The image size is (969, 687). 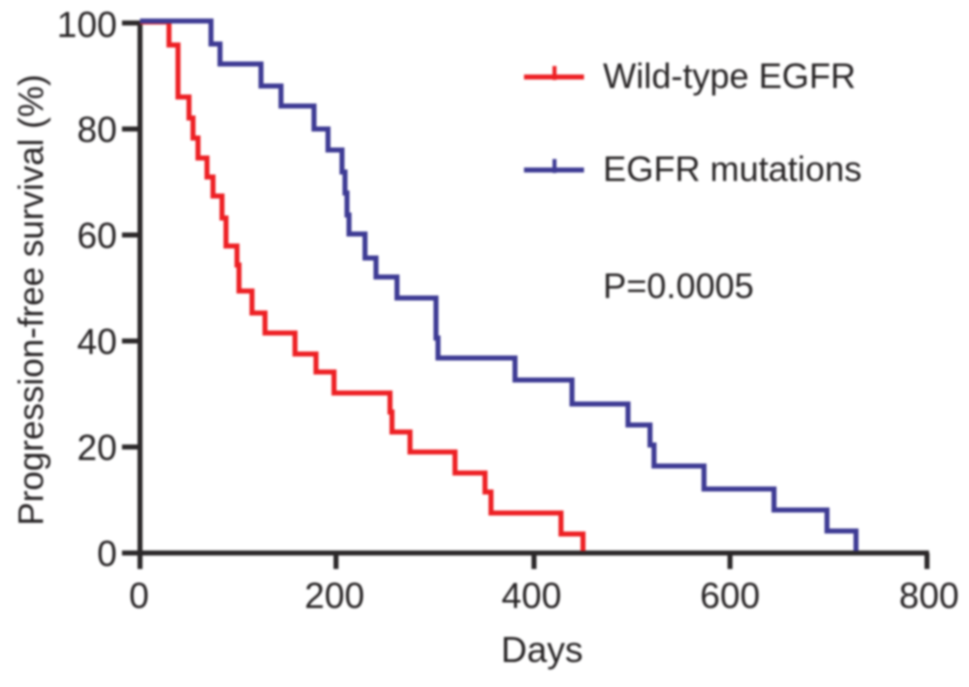 I want to click on svg-text: 40, so click(x=97, y=341).